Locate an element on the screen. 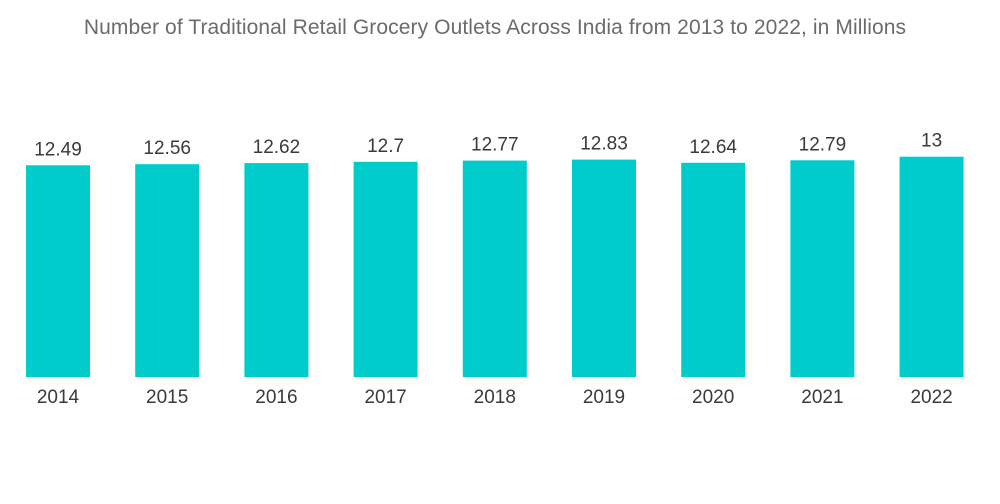 This screenshot has width=1000, height=504. x-tick-2019: 2019 is located at coordinates (604, 397).